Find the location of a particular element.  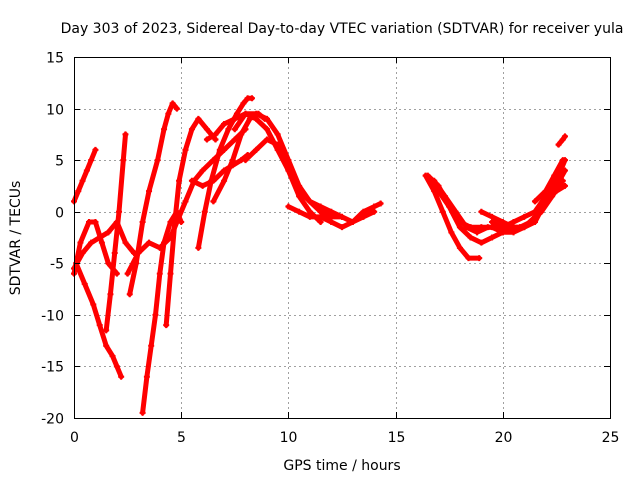

series-arc1 is located at coordinates (84, 175).